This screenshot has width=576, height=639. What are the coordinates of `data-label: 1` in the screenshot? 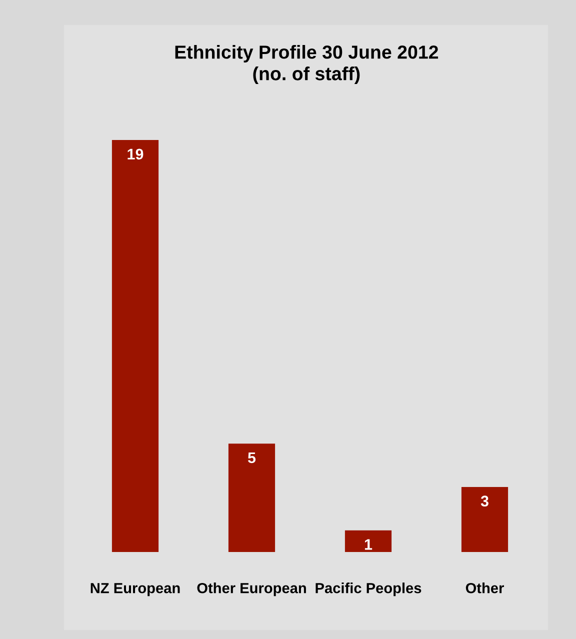 It's located at (368, 544).